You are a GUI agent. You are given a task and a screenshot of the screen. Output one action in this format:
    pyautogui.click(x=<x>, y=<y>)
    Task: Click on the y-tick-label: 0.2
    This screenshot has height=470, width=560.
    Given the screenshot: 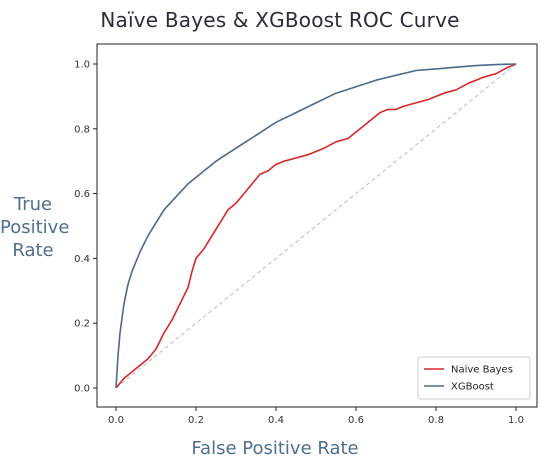 What is the action you would take?
    pyautogui.click(x=82, y=324)
    